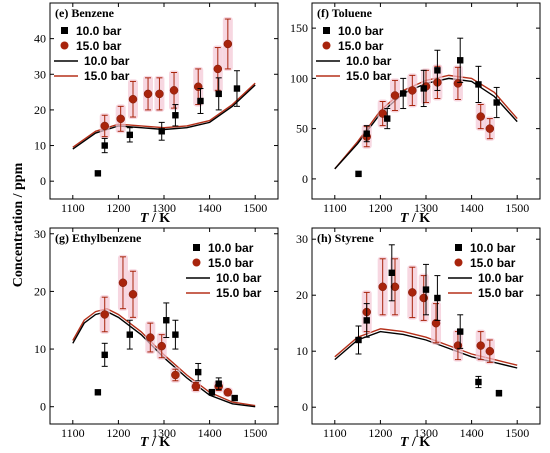  I want to click on panel-title: (e) Benzene, so click(85, 13).